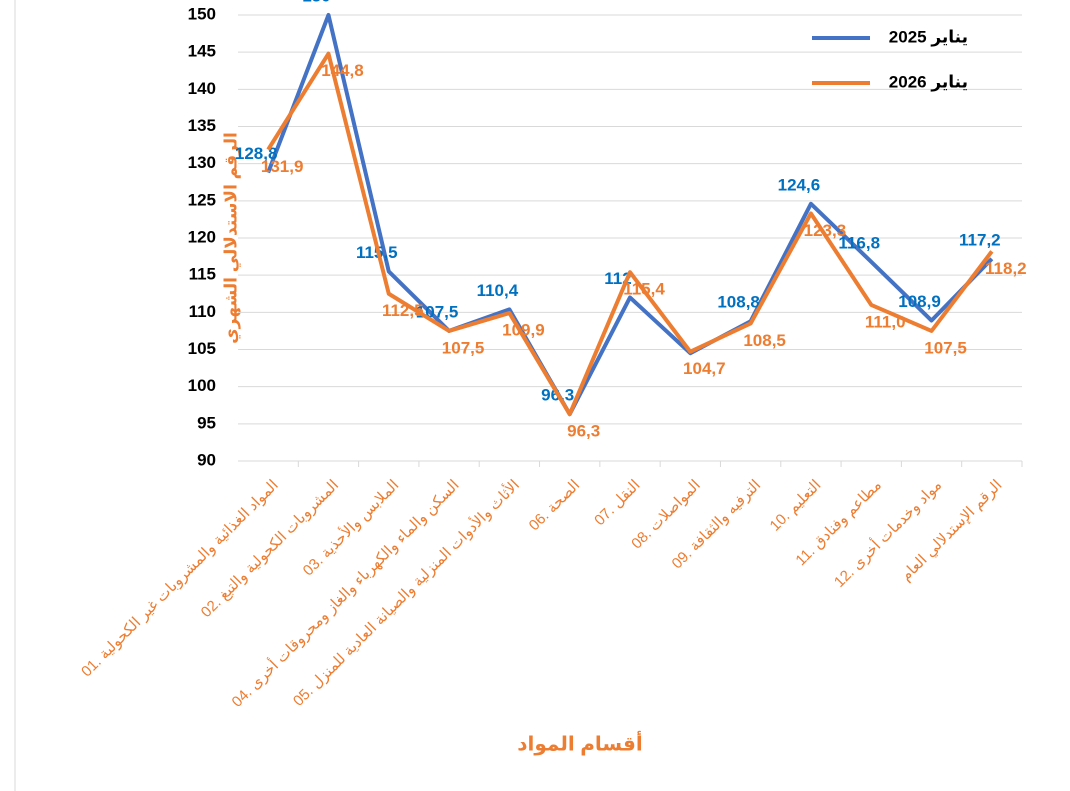 The image size is (1070, 791). Describe the element at coordinates (738, 302) in the screenshot. I see `data-label: 108,8` at that location.